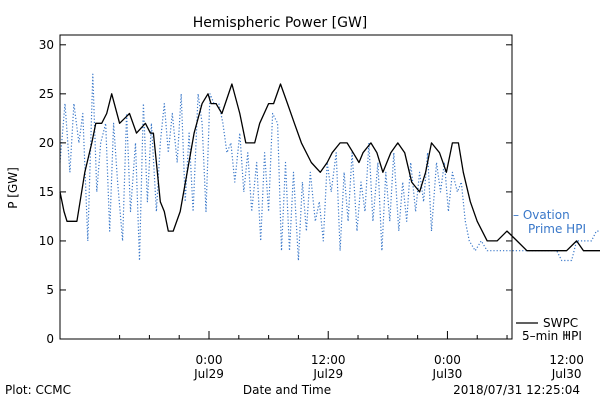 The height and width of the screenshot is (400, 600). I want to click on y-axis-label: P [GW], so click(13, 188).